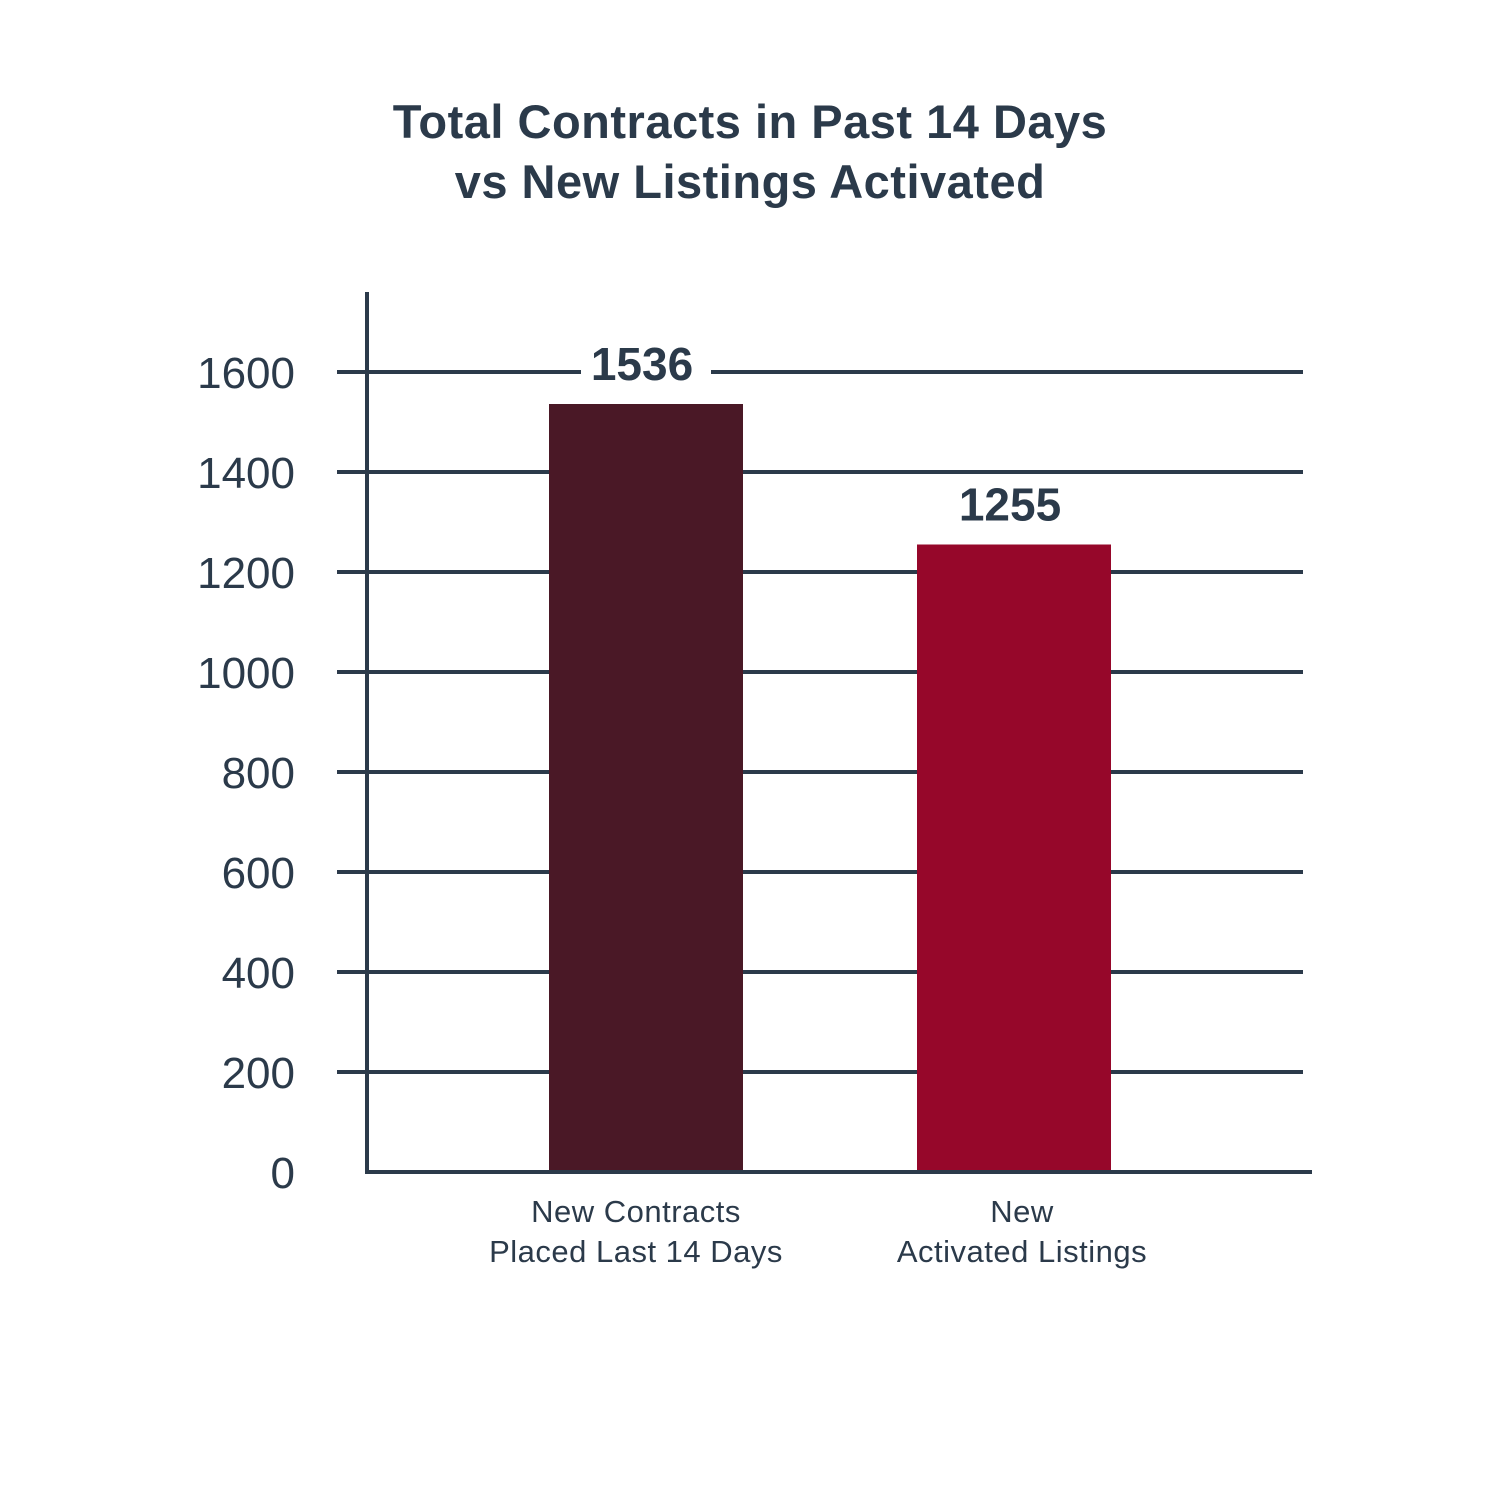 Image resolution: width=1500 pixels, height=1501 pixels. I want to click on value-label-1: 1536, so click(642, 364).